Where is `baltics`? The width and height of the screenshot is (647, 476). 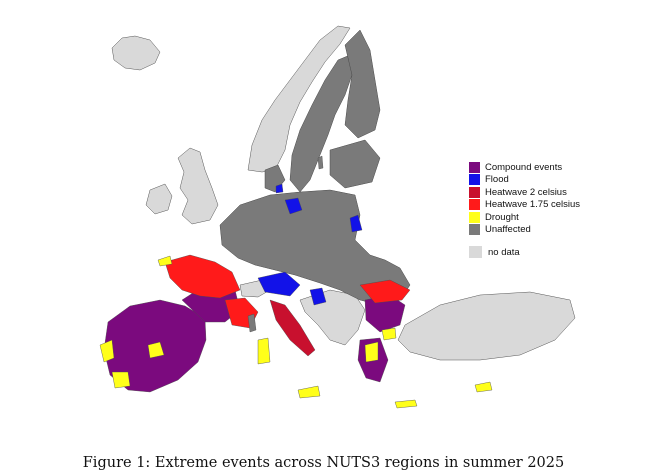
baltics is located at coordinates (355, 164).